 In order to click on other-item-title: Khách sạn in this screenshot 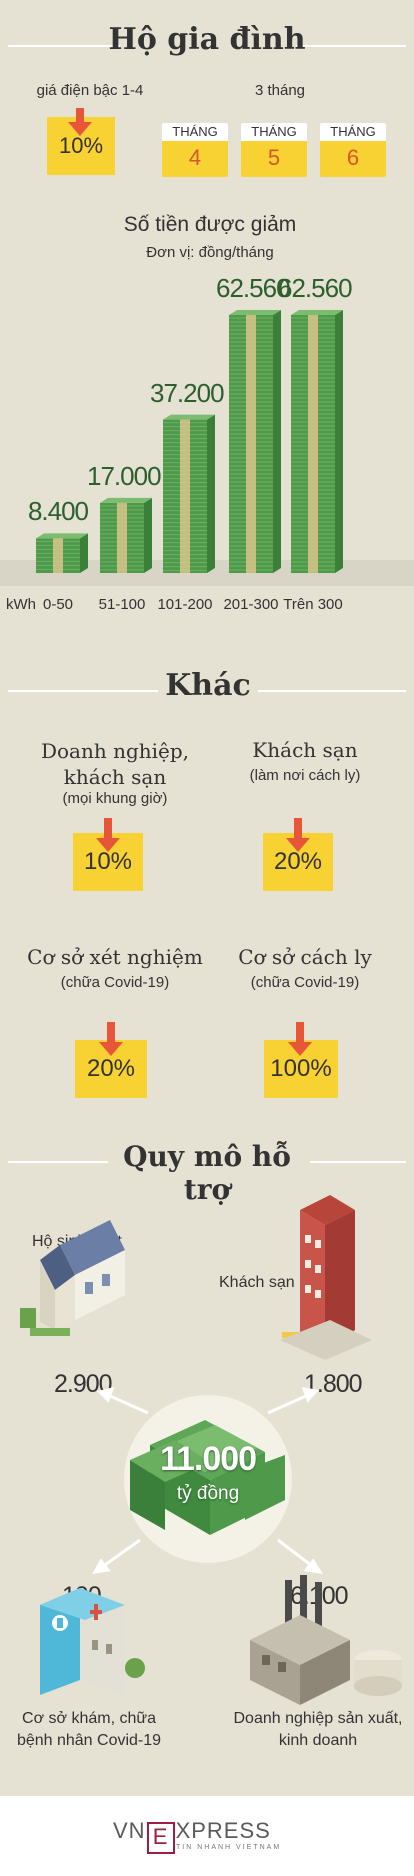, I will do `click(305, 750)`.